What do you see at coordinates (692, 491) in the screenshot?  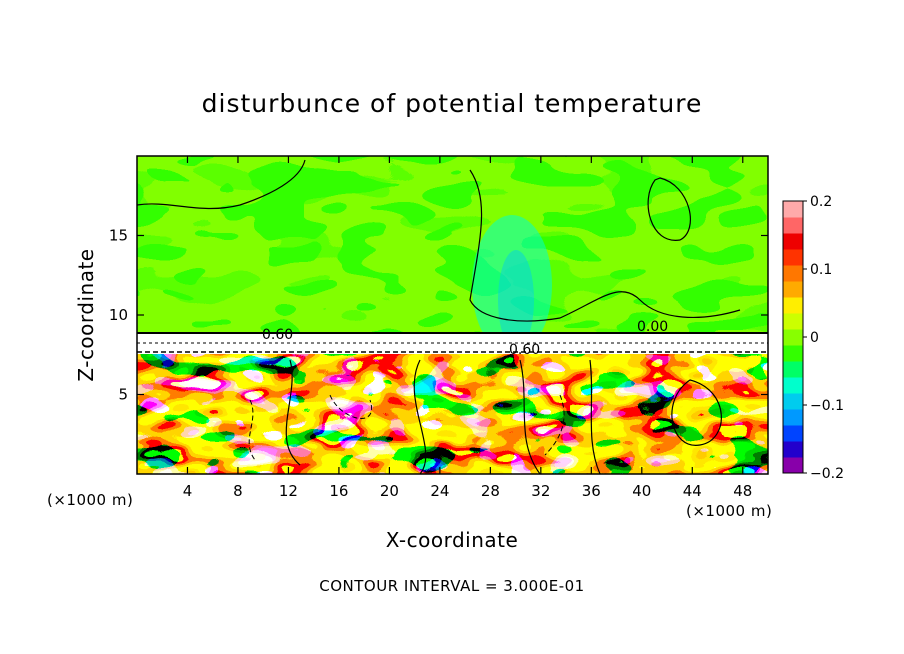 I see `x-tick-label: 44` at bounding box center [692, 491].